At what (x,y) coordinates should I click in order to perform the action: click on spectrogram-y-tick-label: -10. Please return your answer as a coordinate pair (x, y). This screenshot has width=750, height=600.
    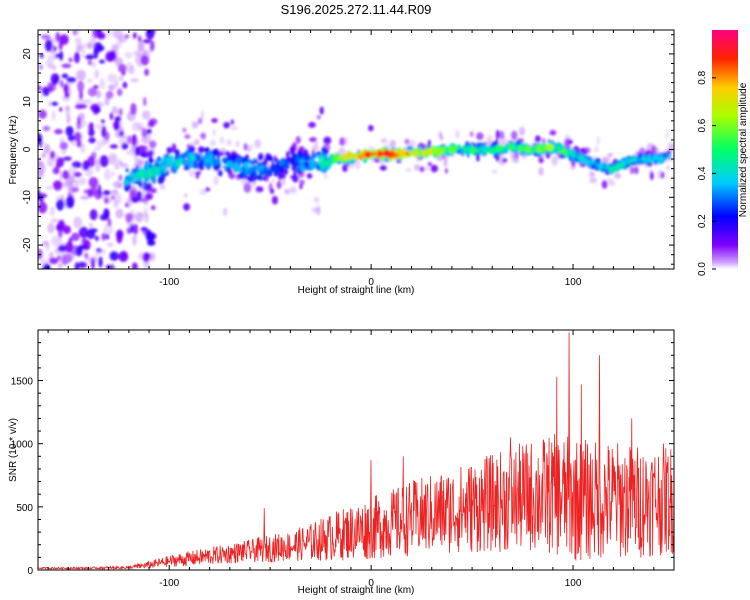
    Looking at the image, I should click on (27, 197).